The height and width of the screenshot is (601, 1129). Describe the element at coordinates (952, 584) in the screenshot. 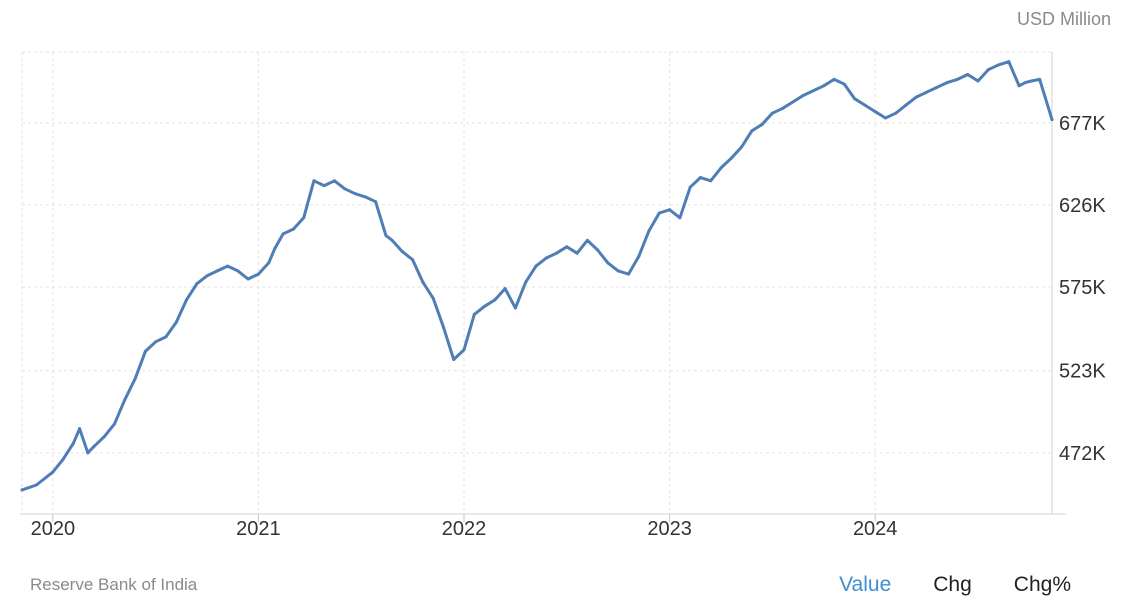

I see `tab-chg: Chg` at that location.